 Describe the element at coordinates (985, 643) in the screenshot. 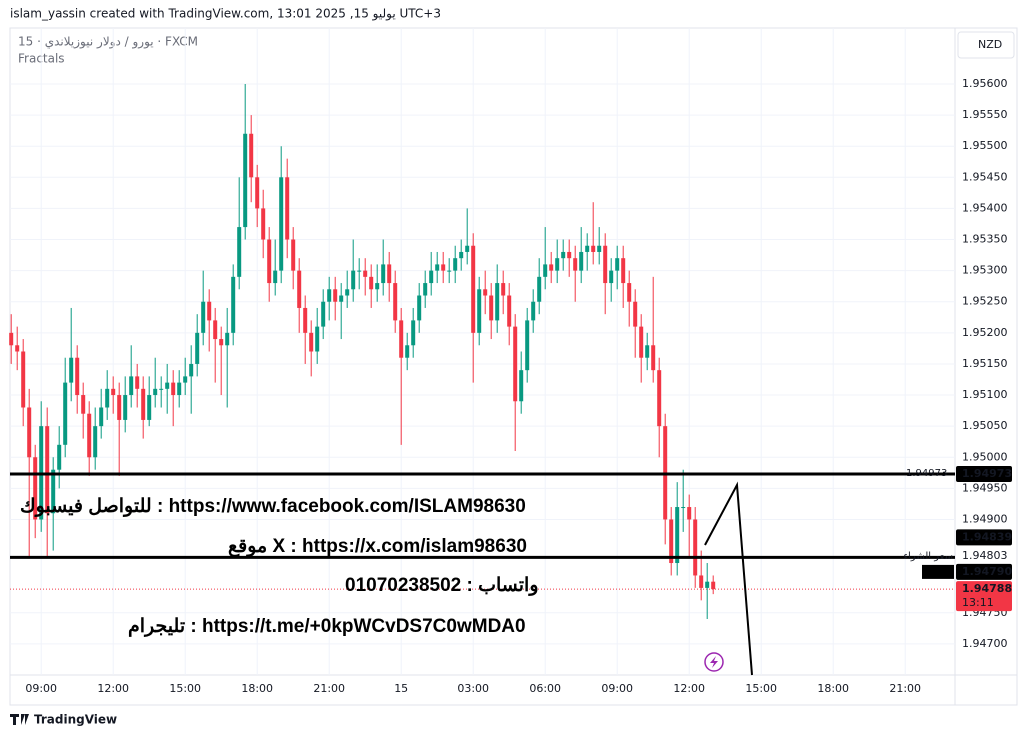

I see `y-tick-label: 1.94700` at that location.